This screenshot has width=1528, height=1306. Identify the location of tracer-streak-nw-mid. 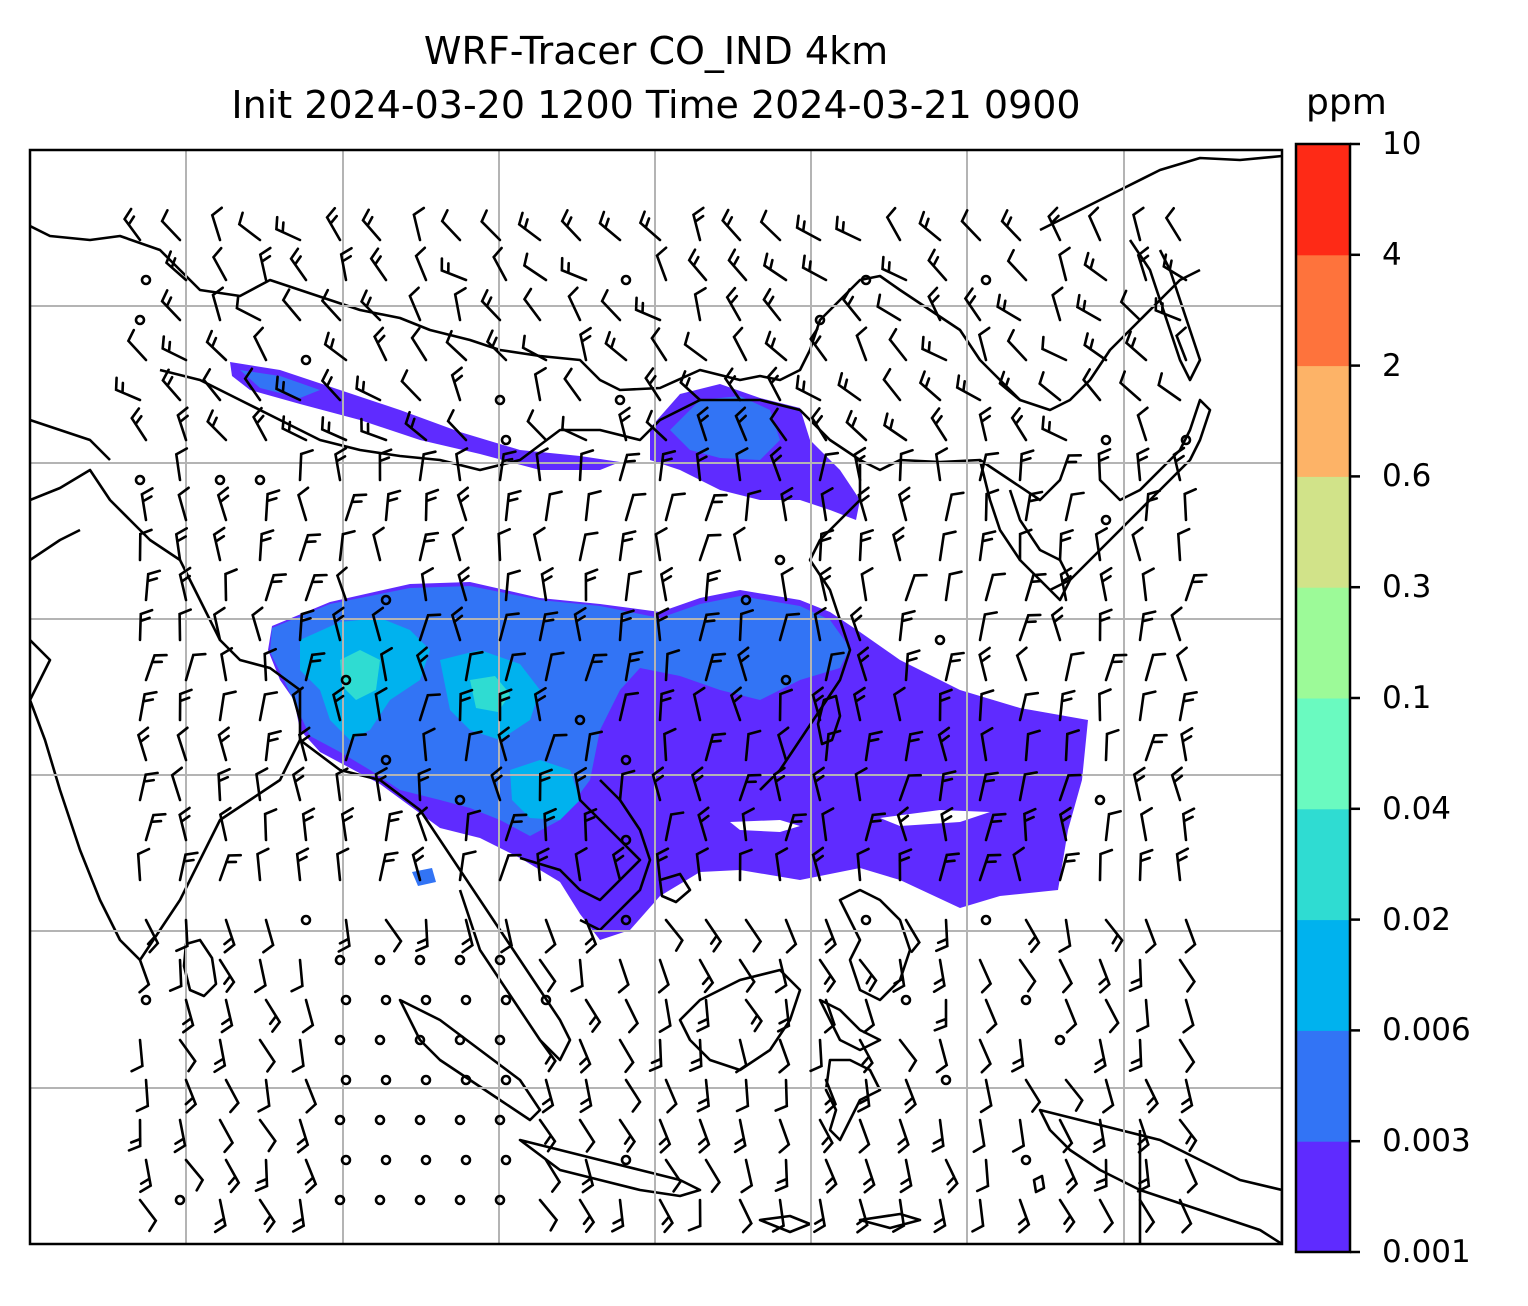
(280, 384).